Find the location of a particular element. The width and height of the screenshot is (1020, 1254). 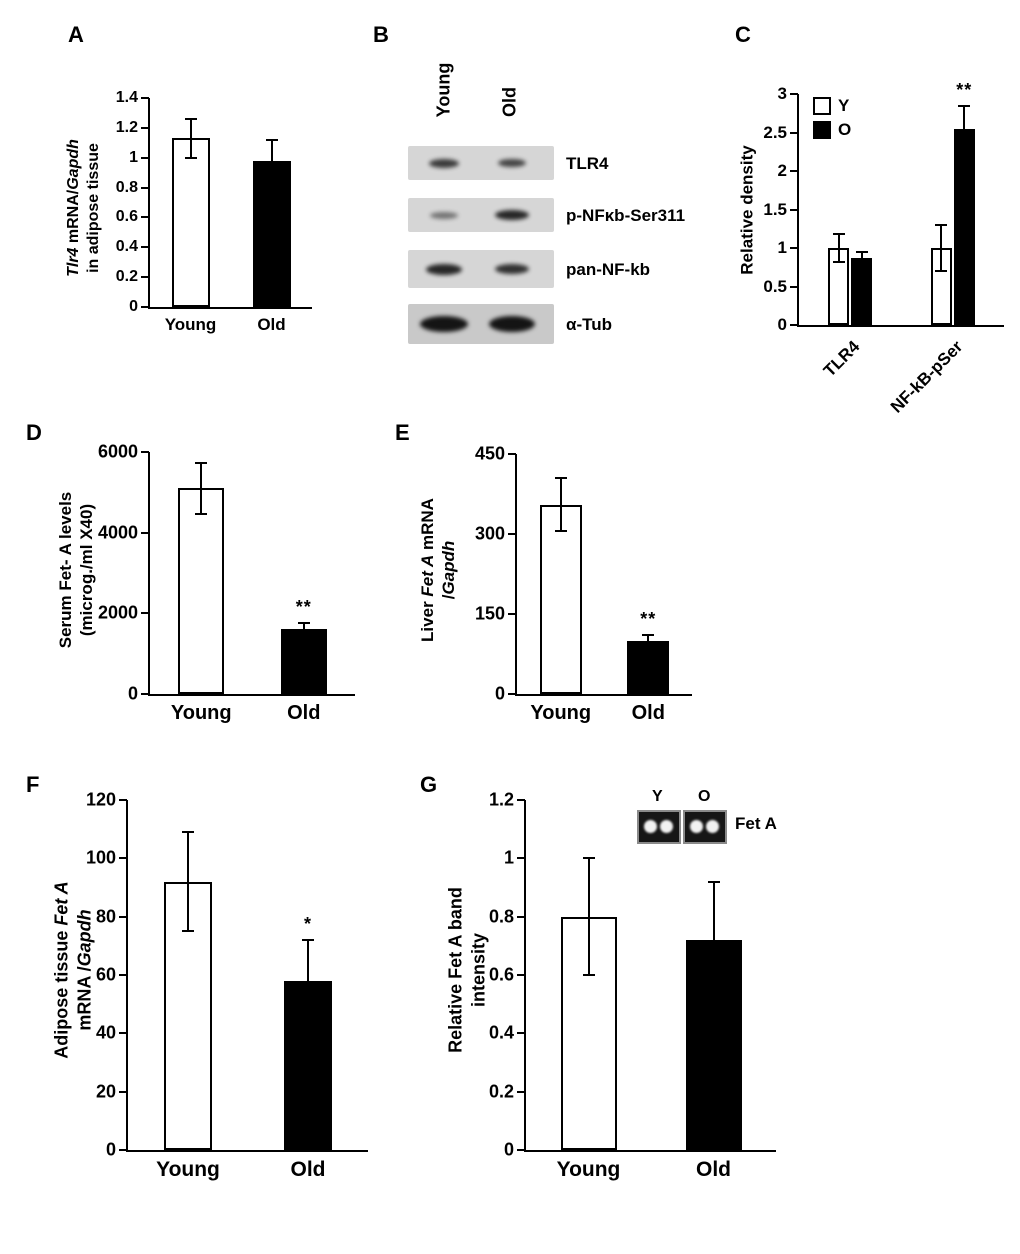

chart-e-plot: 0 150 300 450 ** Young Old is located at coordinates (583, 584).